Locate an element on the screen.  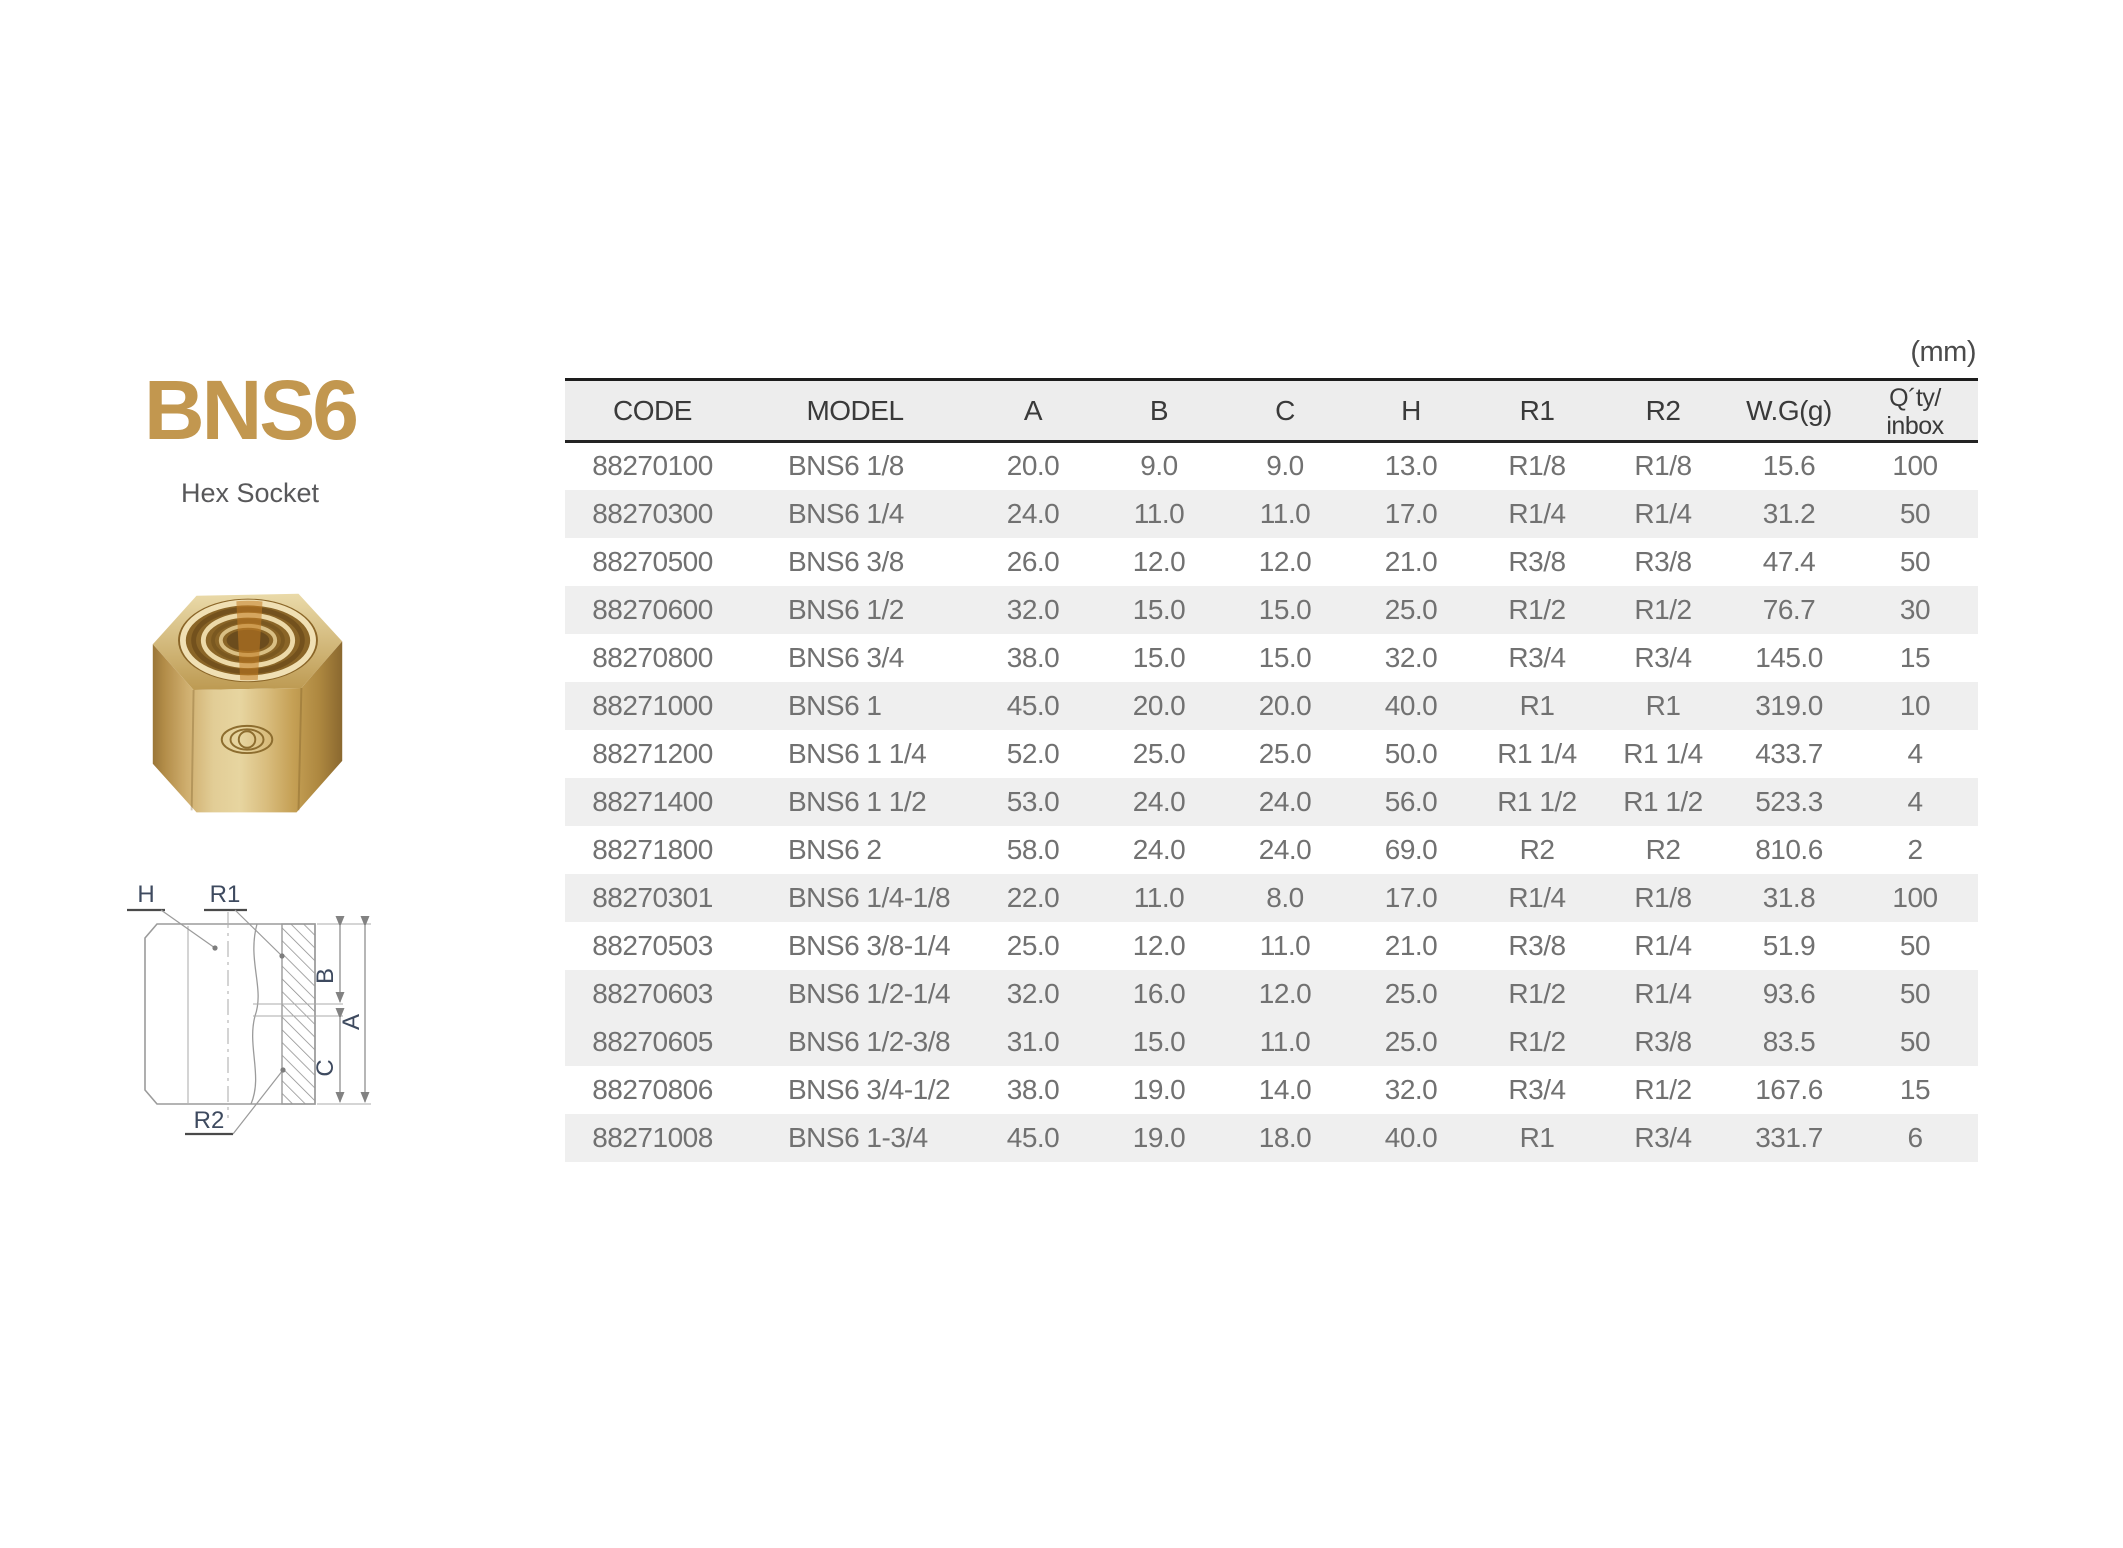
cell-code: 88271200 is located at coordinates (652, 753).